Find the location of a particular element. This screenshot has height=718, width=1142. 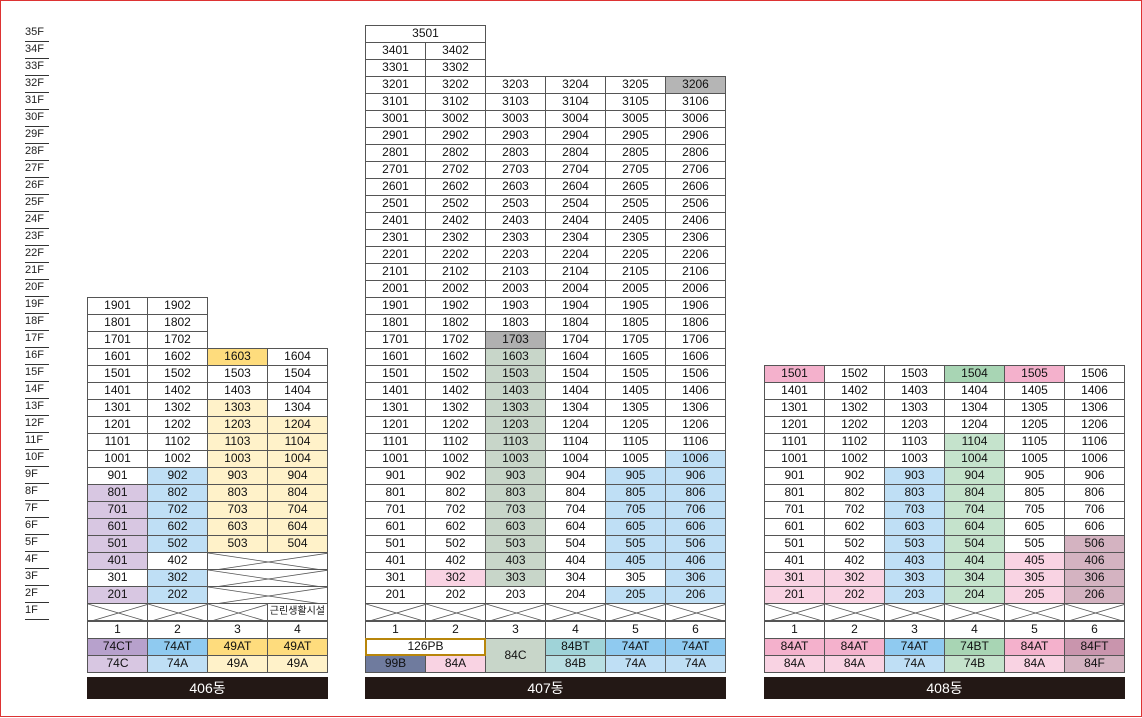

unit-cell: 401 is located at coordinates (794, 561).